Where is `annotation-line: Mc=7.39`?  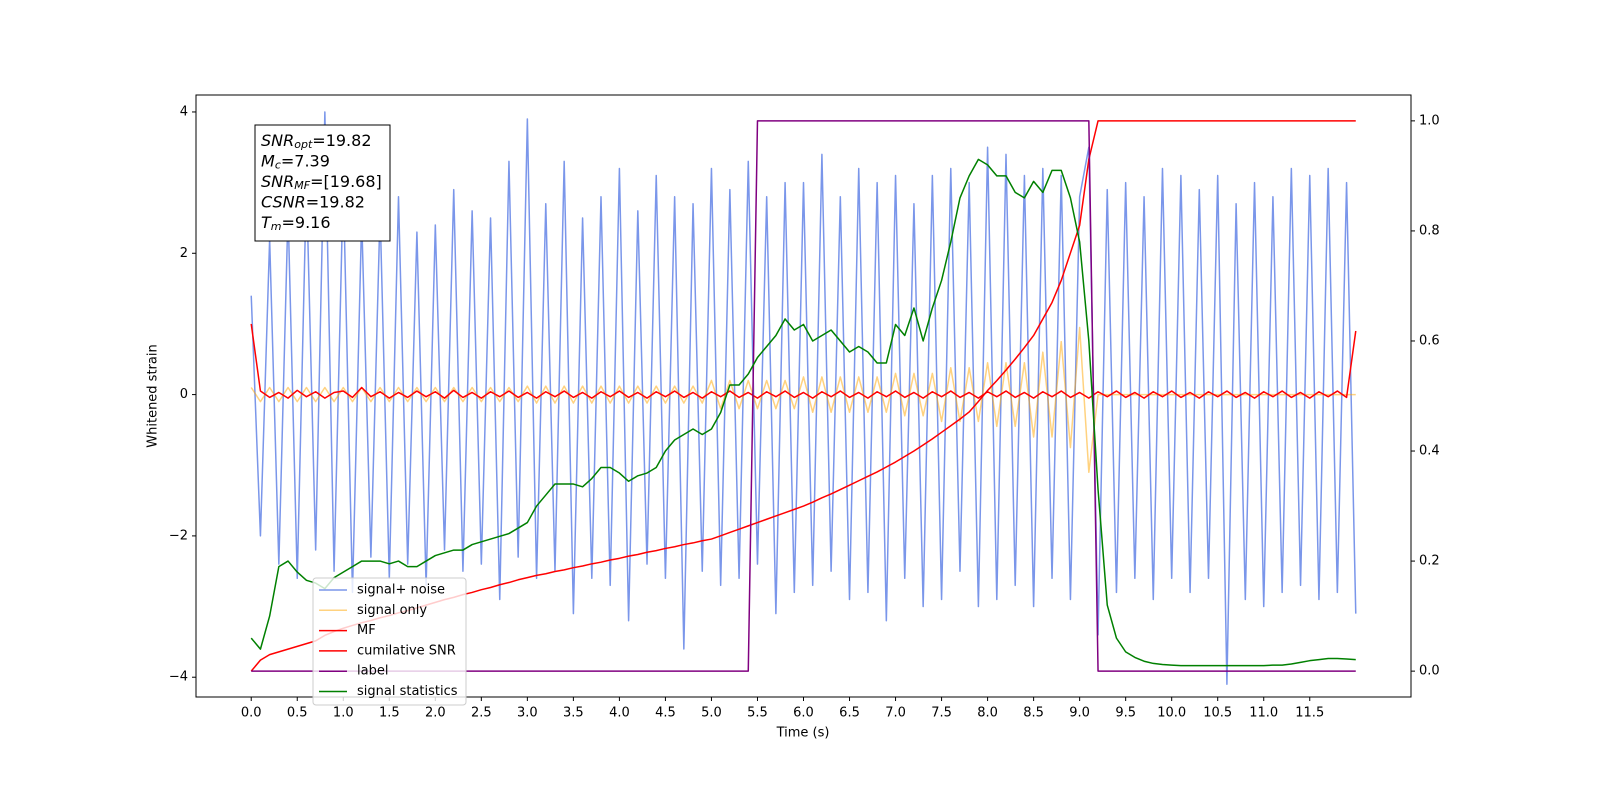
annotation-line: Mc=7.39 is located at coordinates (295, 161).